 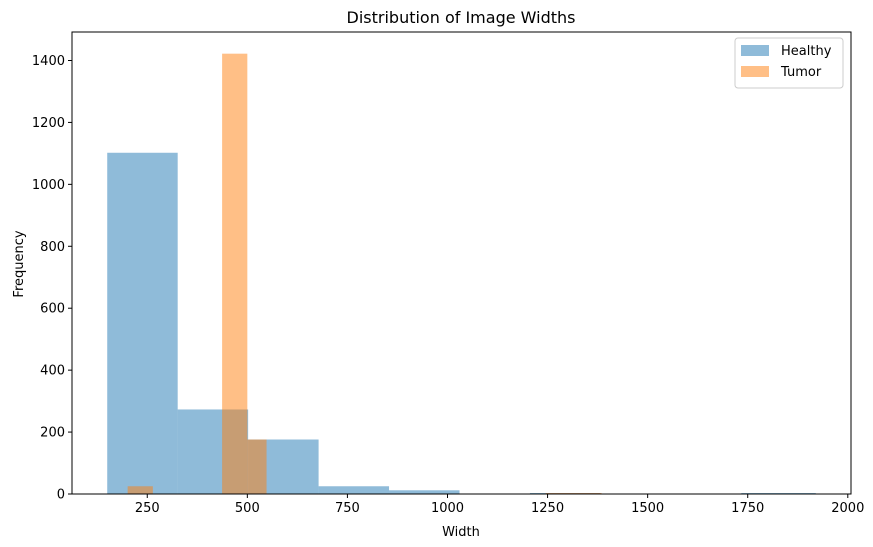 What do you see at coordinates (61, 495) in the screenshot?
I see `y-tick-label: 0` at bounding box center [61, 495].